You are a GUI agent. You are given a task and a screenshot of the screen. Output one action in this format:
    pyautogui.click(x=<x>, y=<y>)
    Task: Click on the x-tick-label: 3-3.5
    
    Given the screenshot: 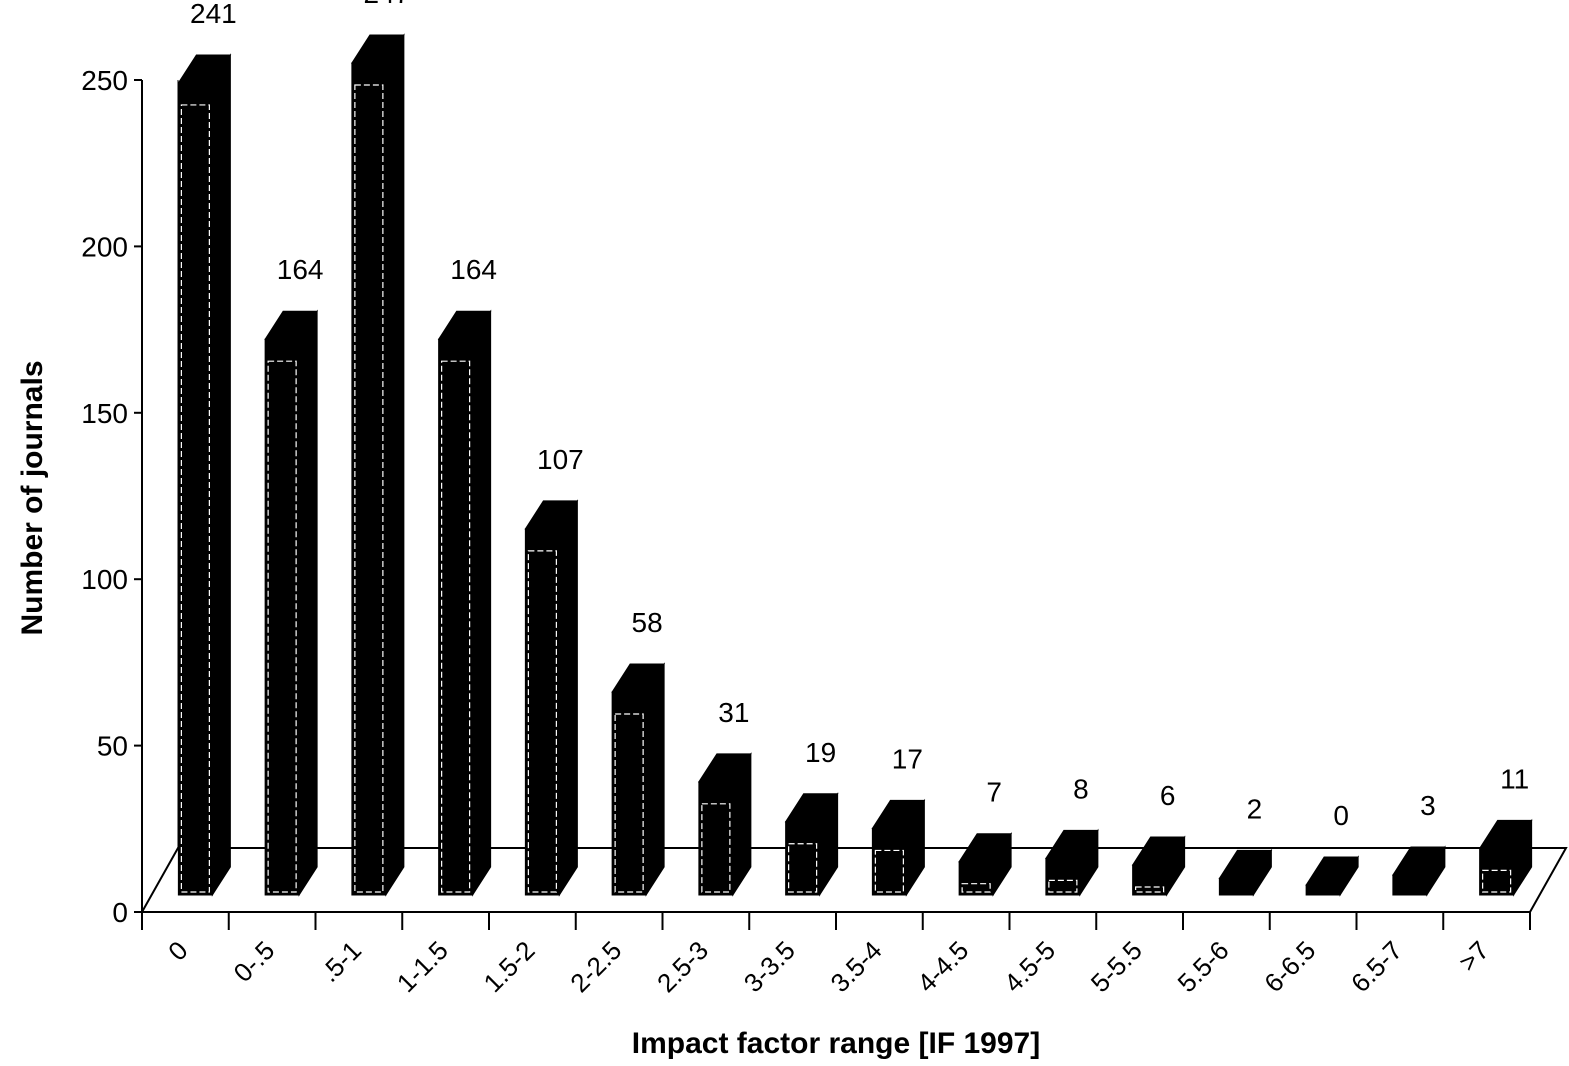 What is the action you would take?
    pyautogui.click(x=769, y=966)
    